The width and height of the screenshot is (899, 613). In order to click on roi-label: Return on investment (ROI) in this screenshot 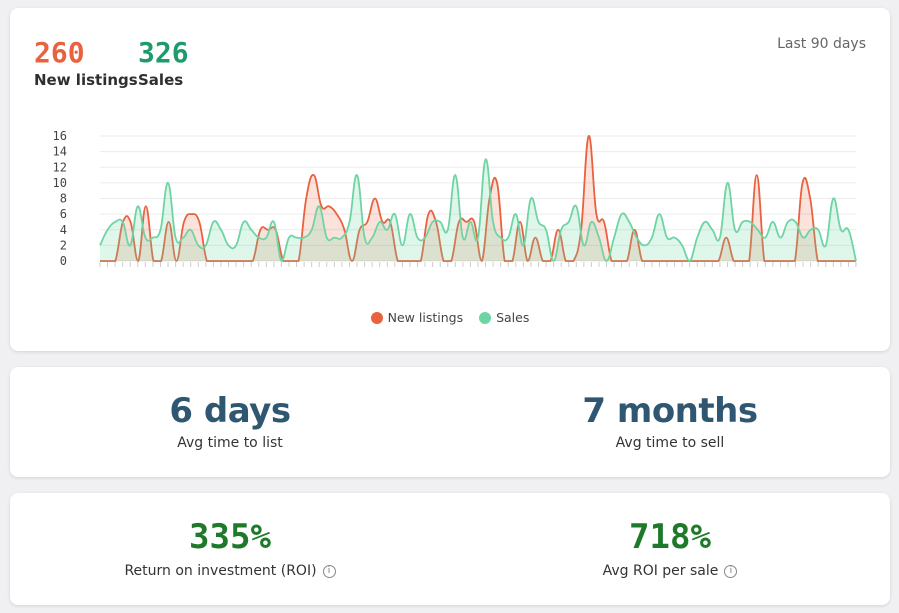, I will do `click(220, 571)`.